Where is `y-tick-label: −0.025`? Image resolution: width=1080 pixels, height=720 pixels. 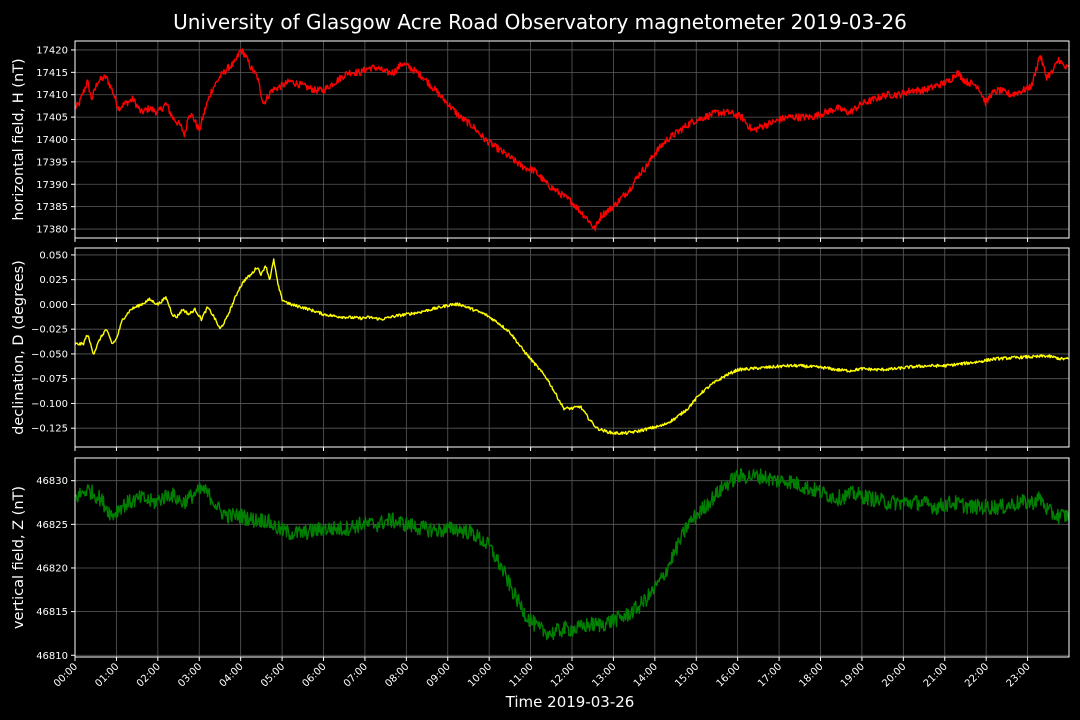
y-tick-label: −0.025 is located at coordinates (49, 330).